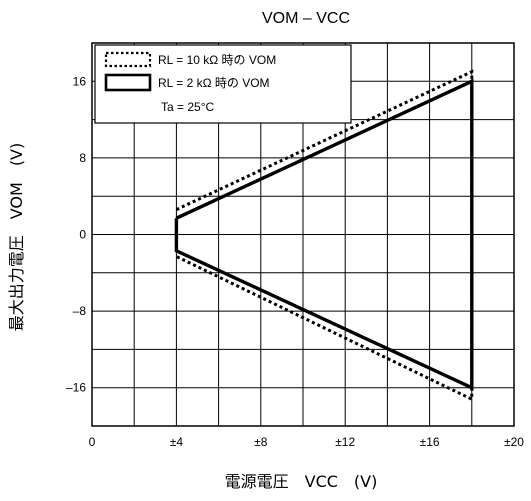 Image resolution: width=531 pixels, height=501 pixels. Describe the element at coordinates (514, 442) in the screenshot. I see `x-tick-label: ±20` at that location.